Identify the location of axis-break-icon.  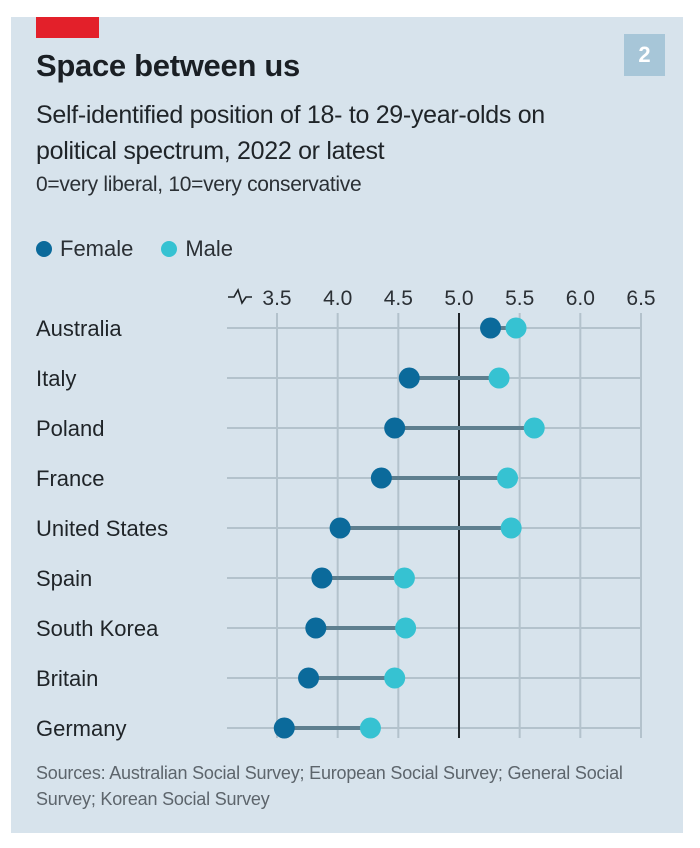
(240, 296).